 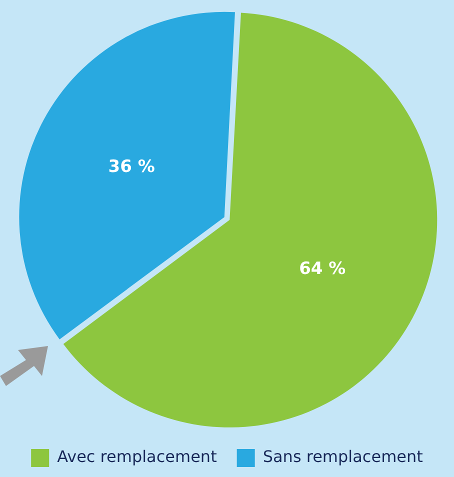 I want to click on data-label: 36 %, so click(x=131, y=166).